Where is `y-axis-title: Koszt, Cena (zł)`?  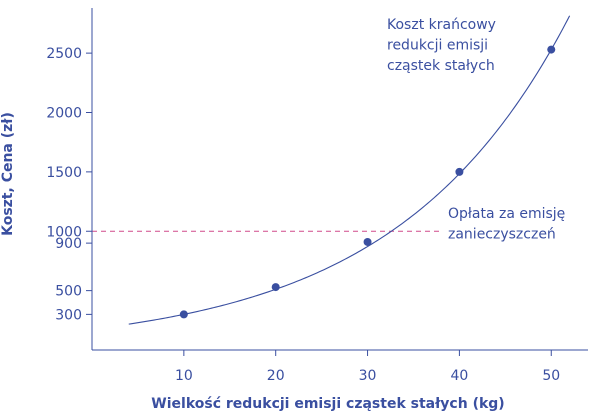
y-axis-title: Koszt, Cena (zł) is located at coordinates (8, 174).